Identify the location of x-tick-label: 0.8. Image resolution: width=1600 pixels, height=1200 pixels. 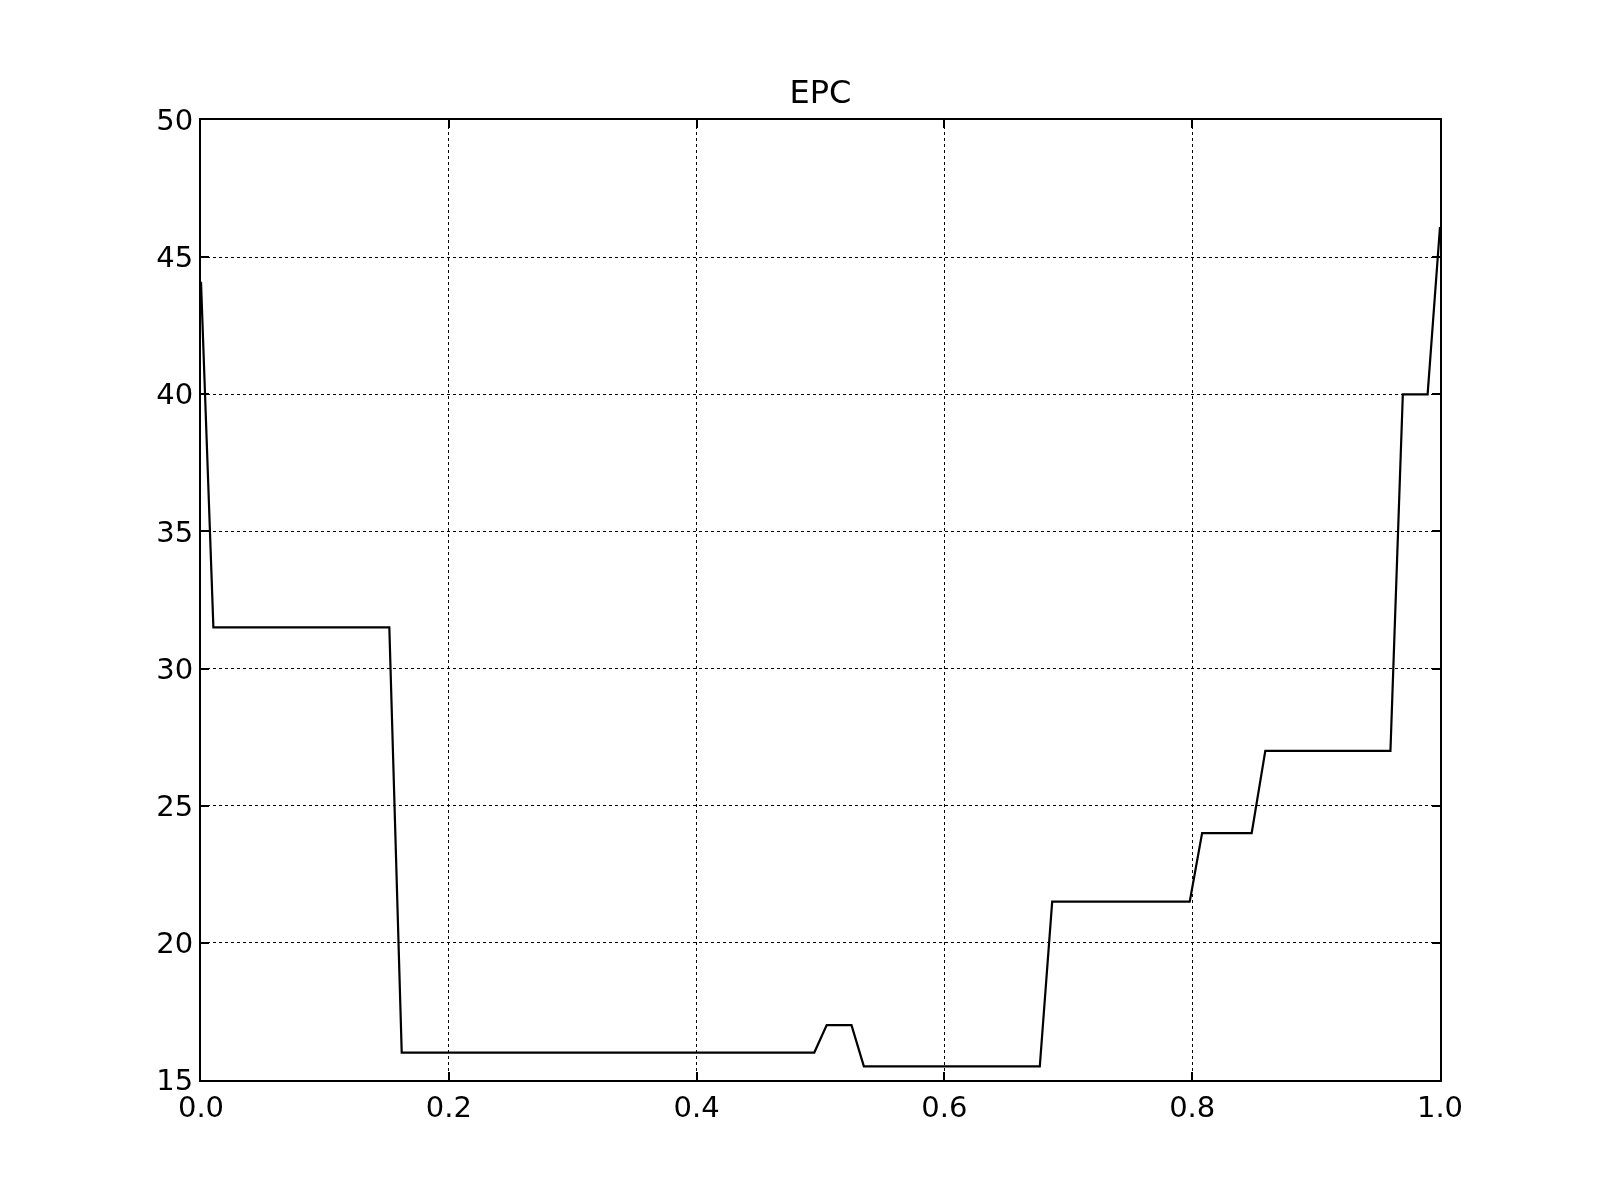
(1192, 1106).